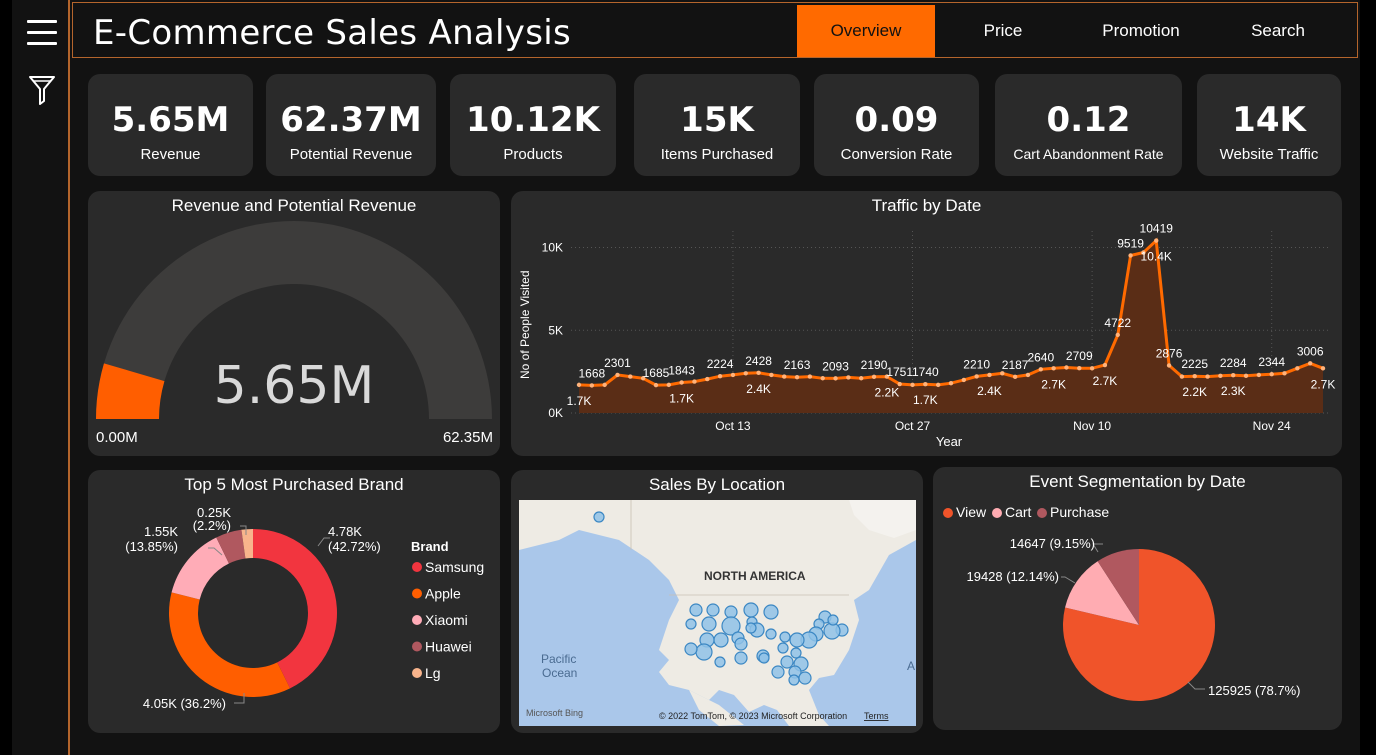 Image resolution: width=1376 pixels, height=755 pixels. I want to click on view-value-label: 125925 (78.7%), so click(1254, 690).